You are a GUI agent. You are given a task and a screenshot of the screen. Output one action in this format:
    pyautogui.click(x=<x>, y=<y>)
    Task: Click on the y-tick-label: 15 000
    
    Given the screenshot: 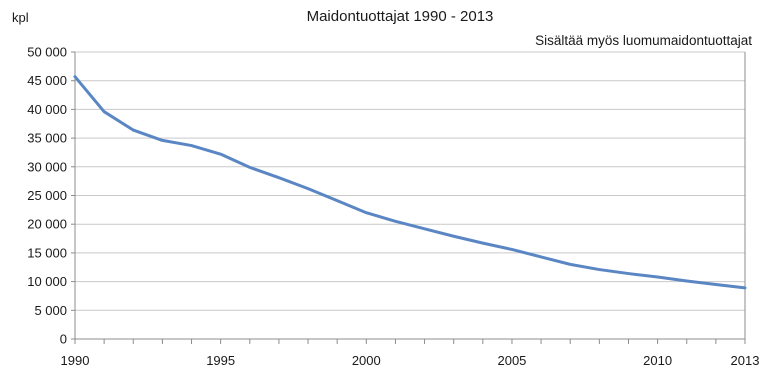 What is the action you would take?
    pyautogui.click(x=47, y=252)
    